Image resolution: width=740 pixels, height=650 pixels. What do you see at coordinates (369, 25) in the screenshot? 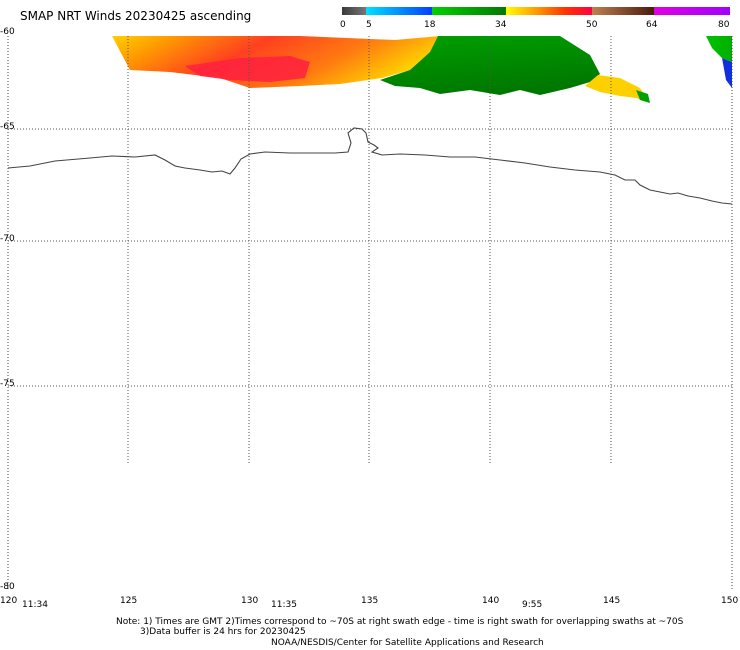
I see `colorbar-tick-1: 5` at bounding box center [369, 25].